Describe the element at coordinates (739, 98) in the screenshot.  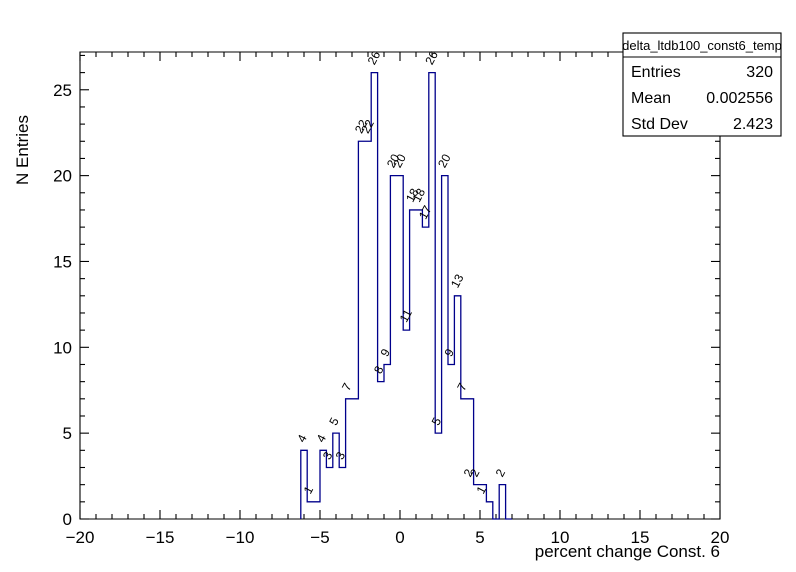
I see `stats-row-value: 0.002556` at that location.